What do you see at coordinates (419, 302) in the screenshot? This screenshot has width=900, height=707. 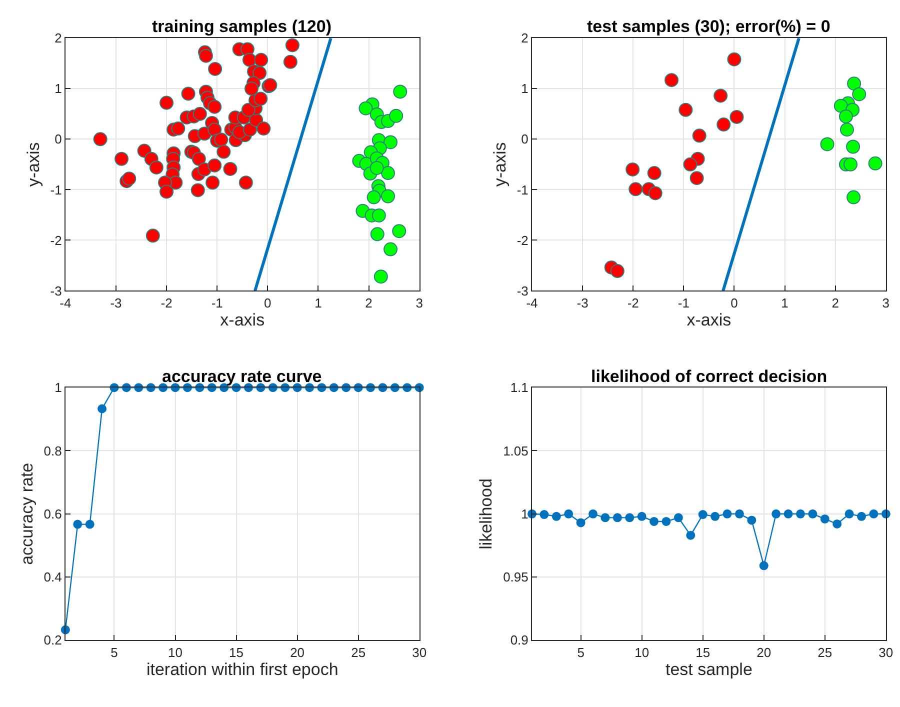 I see `x-tick-label: 3` at bounding box center [419, 302].